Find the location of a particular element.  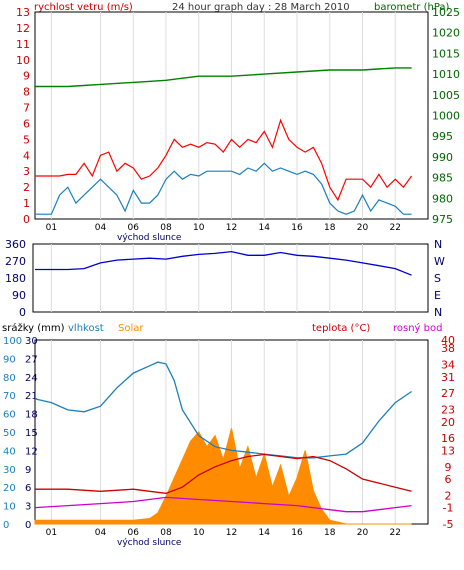

wind-x-tick-label: 22 is located at coordinates (395, 228).